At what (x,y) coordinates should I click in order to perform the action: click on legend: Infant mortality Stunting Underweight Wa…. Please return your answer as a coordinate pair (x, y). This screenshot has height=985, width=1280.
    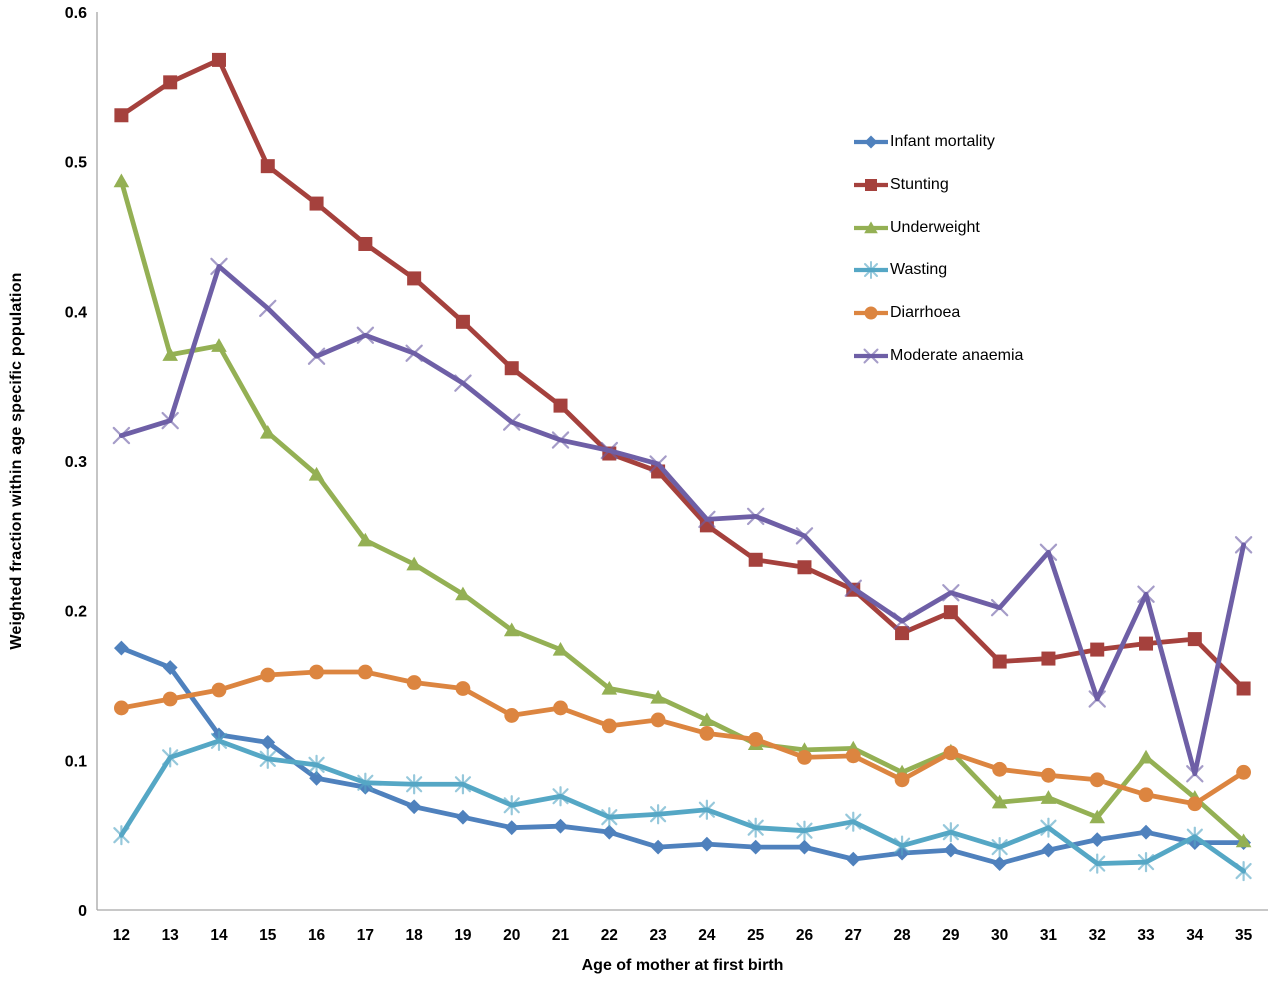
    Looking at the image, I should click on (938, 249).